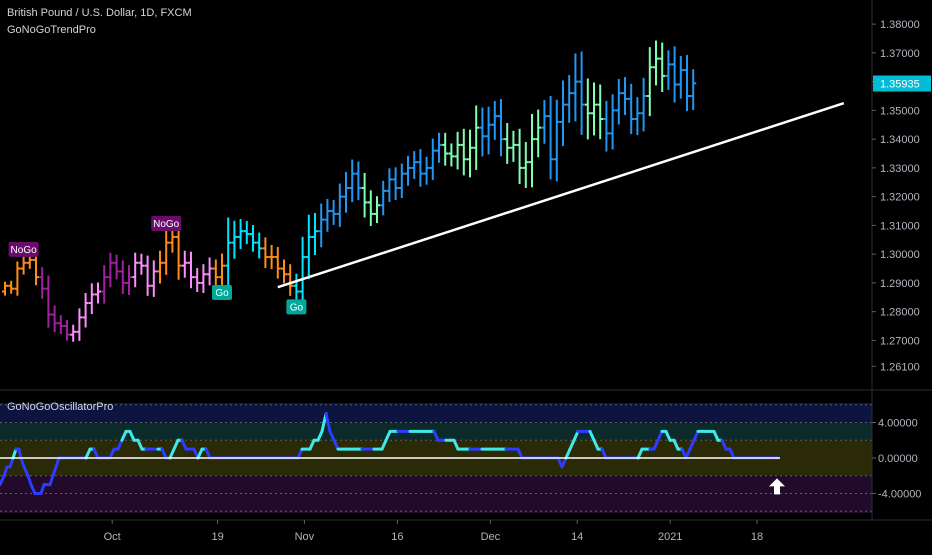 The width and height of the screenshot is (932, 555). What do you see at coordinates (900, 255) in the screenshot?
I see `price-tick-label: 1.30000` at bounding box center [900, 255].